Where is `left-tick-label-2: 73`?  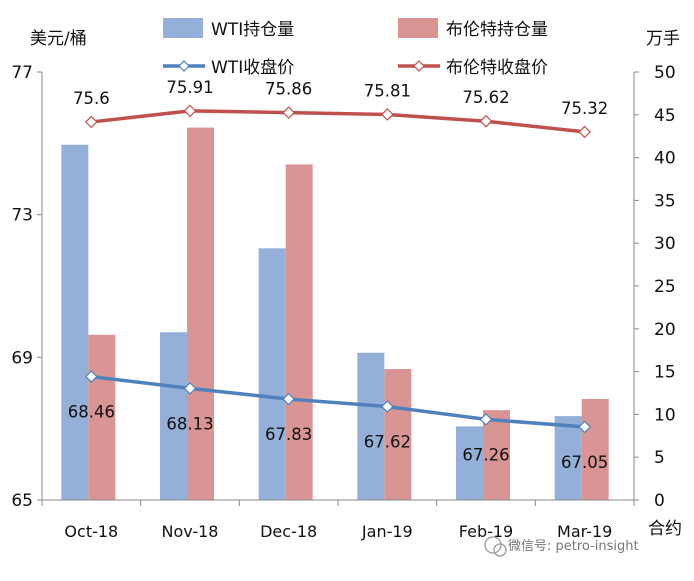 left-tick-label-2: 73 is located at coordinates (22, 216).